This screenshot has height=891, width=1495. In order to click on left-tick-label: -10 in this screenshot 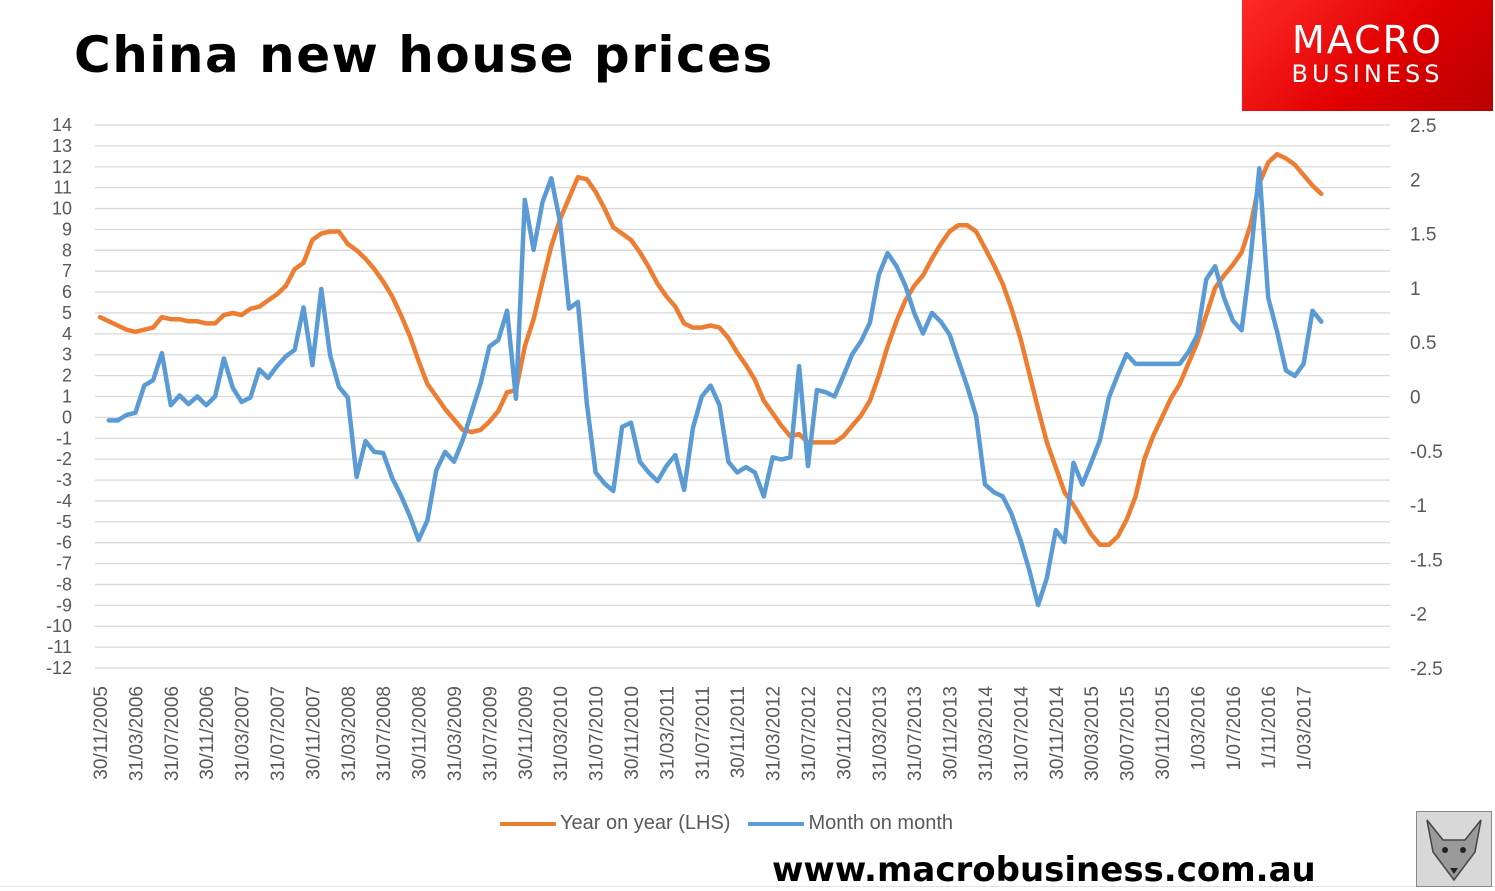, I will do `click(59, 626)`.